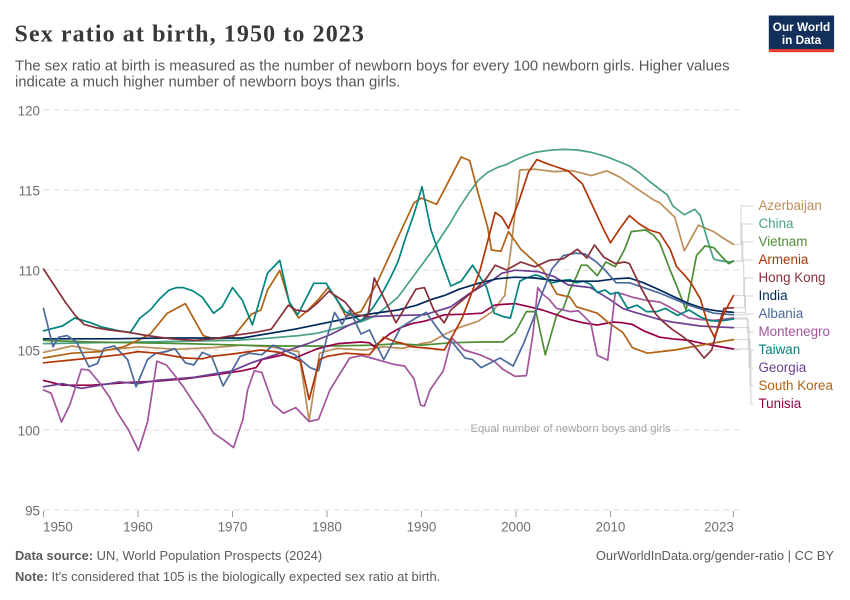  What do you see at coordinates (777, 223) in the screenshot?
I see `svg-text: China` at bounding box center [777, 223].